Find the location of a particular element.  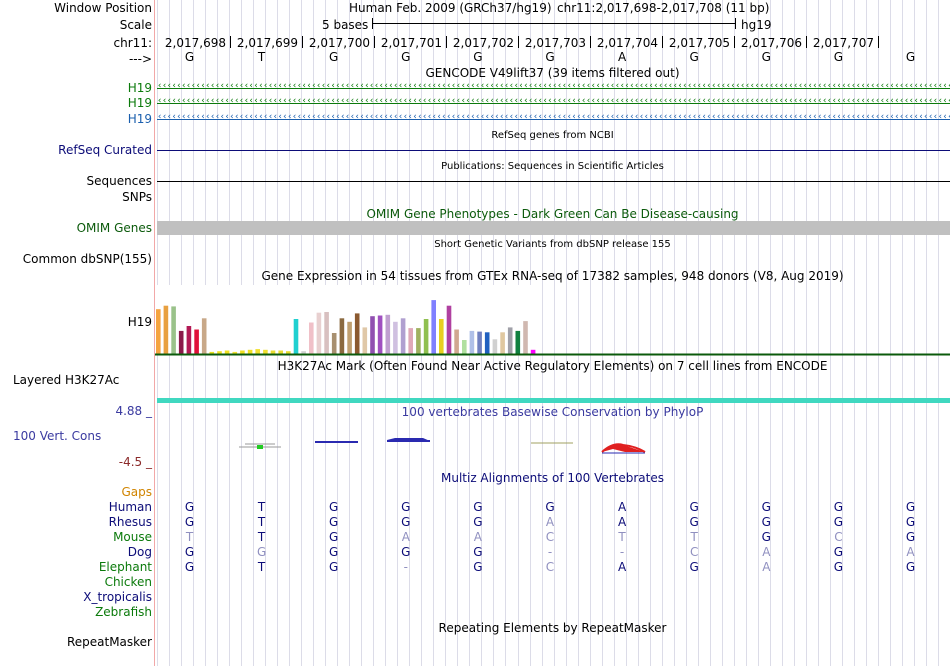

coordinate-tick-label: 2,017,707 is located at coordinates (843, 43).